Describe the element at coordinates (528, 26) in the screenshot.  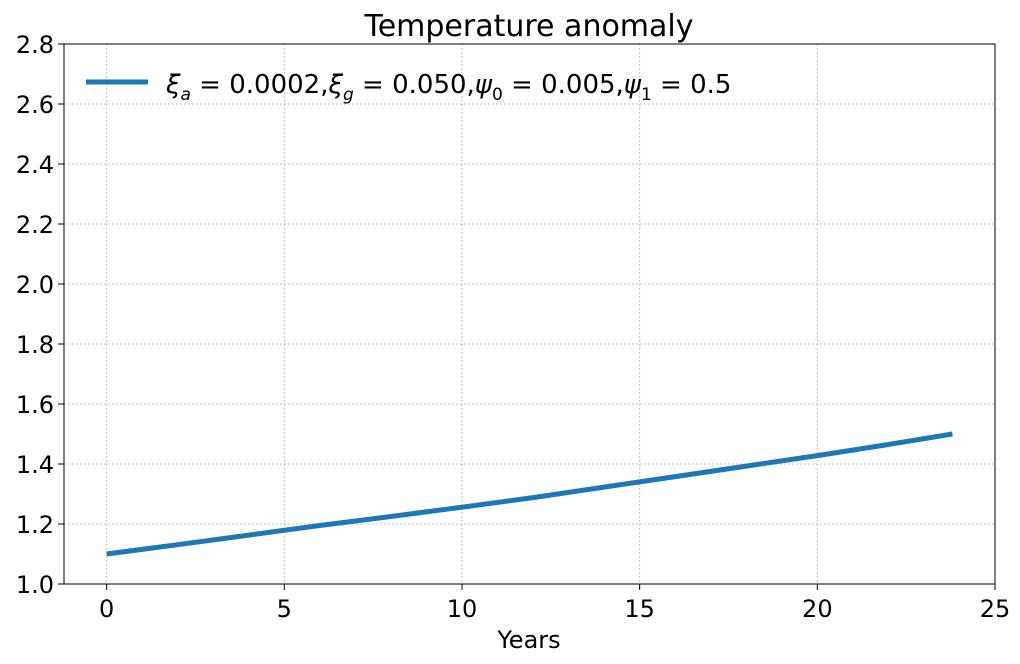
I see `chart-title: Temperature anomaly` at that location.